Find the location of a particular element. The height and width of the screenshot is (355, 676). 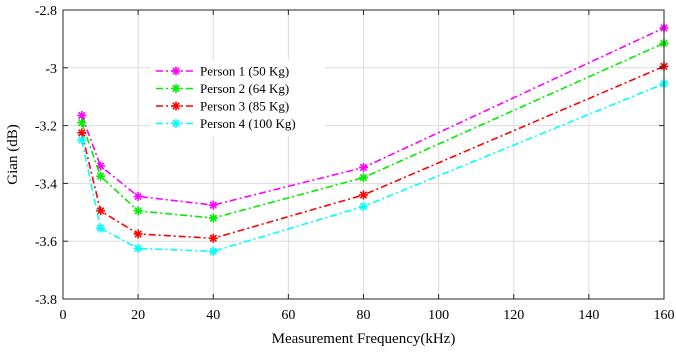

x-tick-label: 0 is located at coordinates (63, 315).